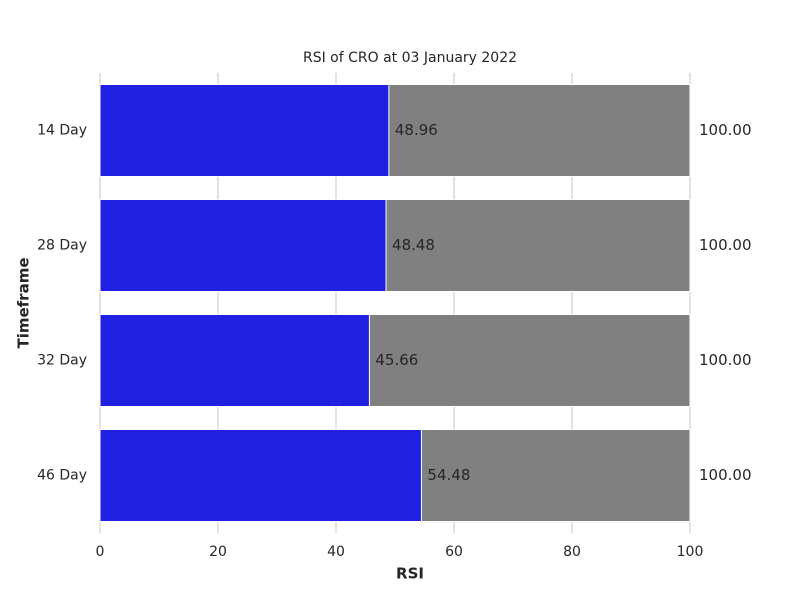 The height and width of the screenshot is (600, 800). I want to click on value-label: 54.48, so click(448, 475).